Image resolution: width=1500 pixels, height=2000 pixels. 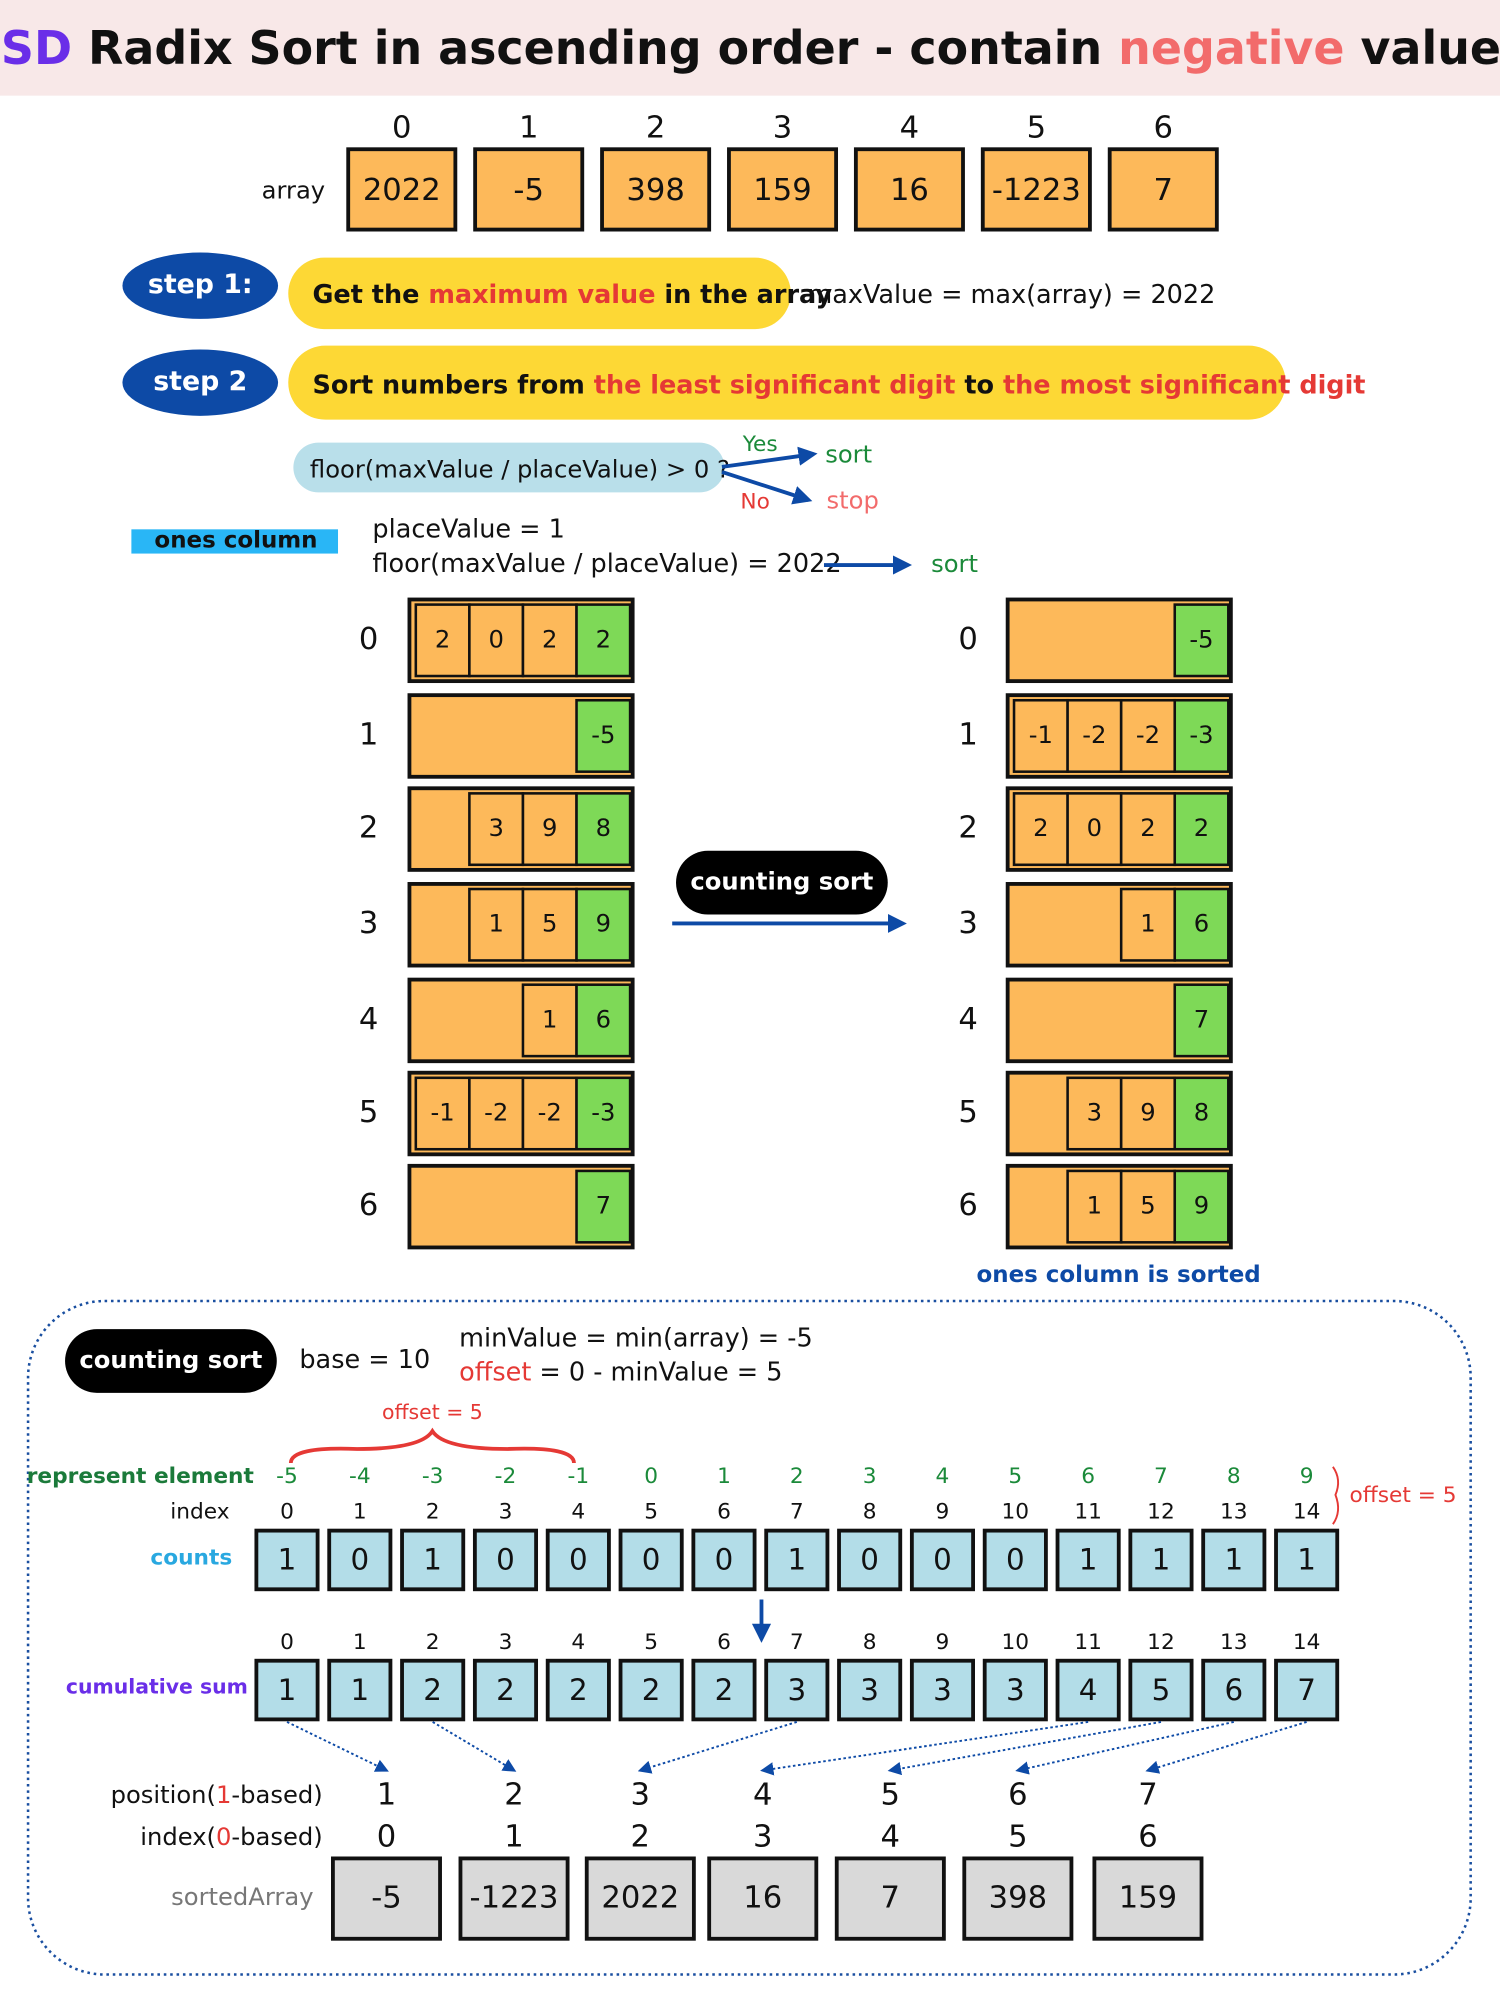 What do you see at coordinates (943, 1476) in the screenshot?
I see `represent-element: 4` at bounding box center [943, 1476].